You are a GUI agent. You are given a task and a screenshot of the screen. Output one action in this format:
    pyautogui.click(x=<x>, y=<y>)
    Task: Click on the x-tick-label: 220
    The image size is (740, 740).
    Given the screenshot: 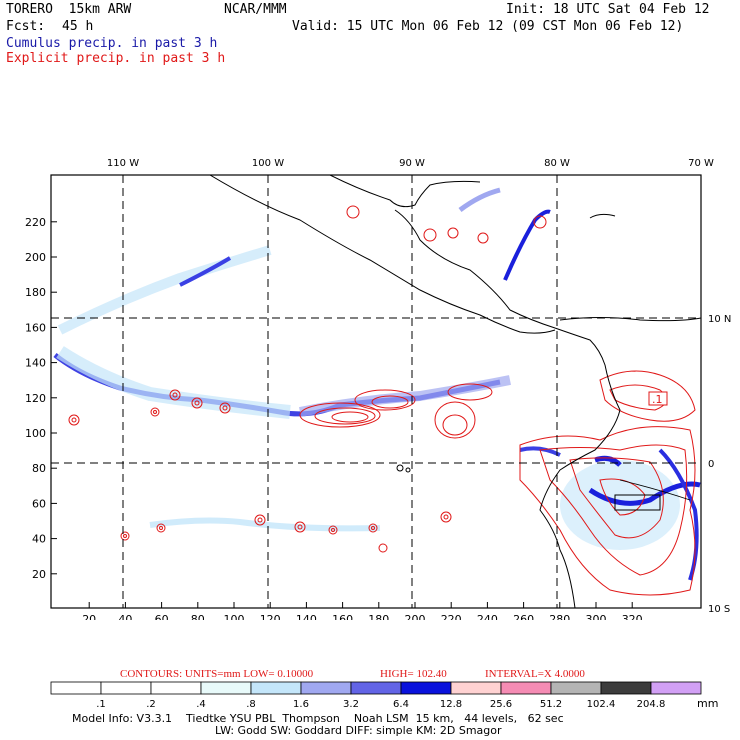 What is the action you would take?
    pyautogui.click(x=451, y=616)
    